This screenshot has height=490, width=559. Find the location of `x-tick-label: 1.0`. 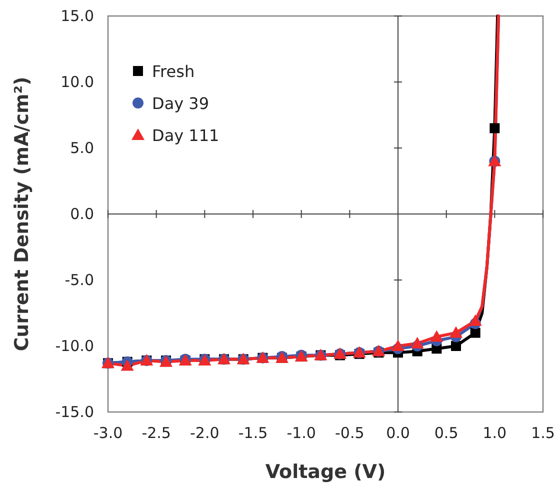

x-tick-label: 1.0 is located at coordinates (494, 433).